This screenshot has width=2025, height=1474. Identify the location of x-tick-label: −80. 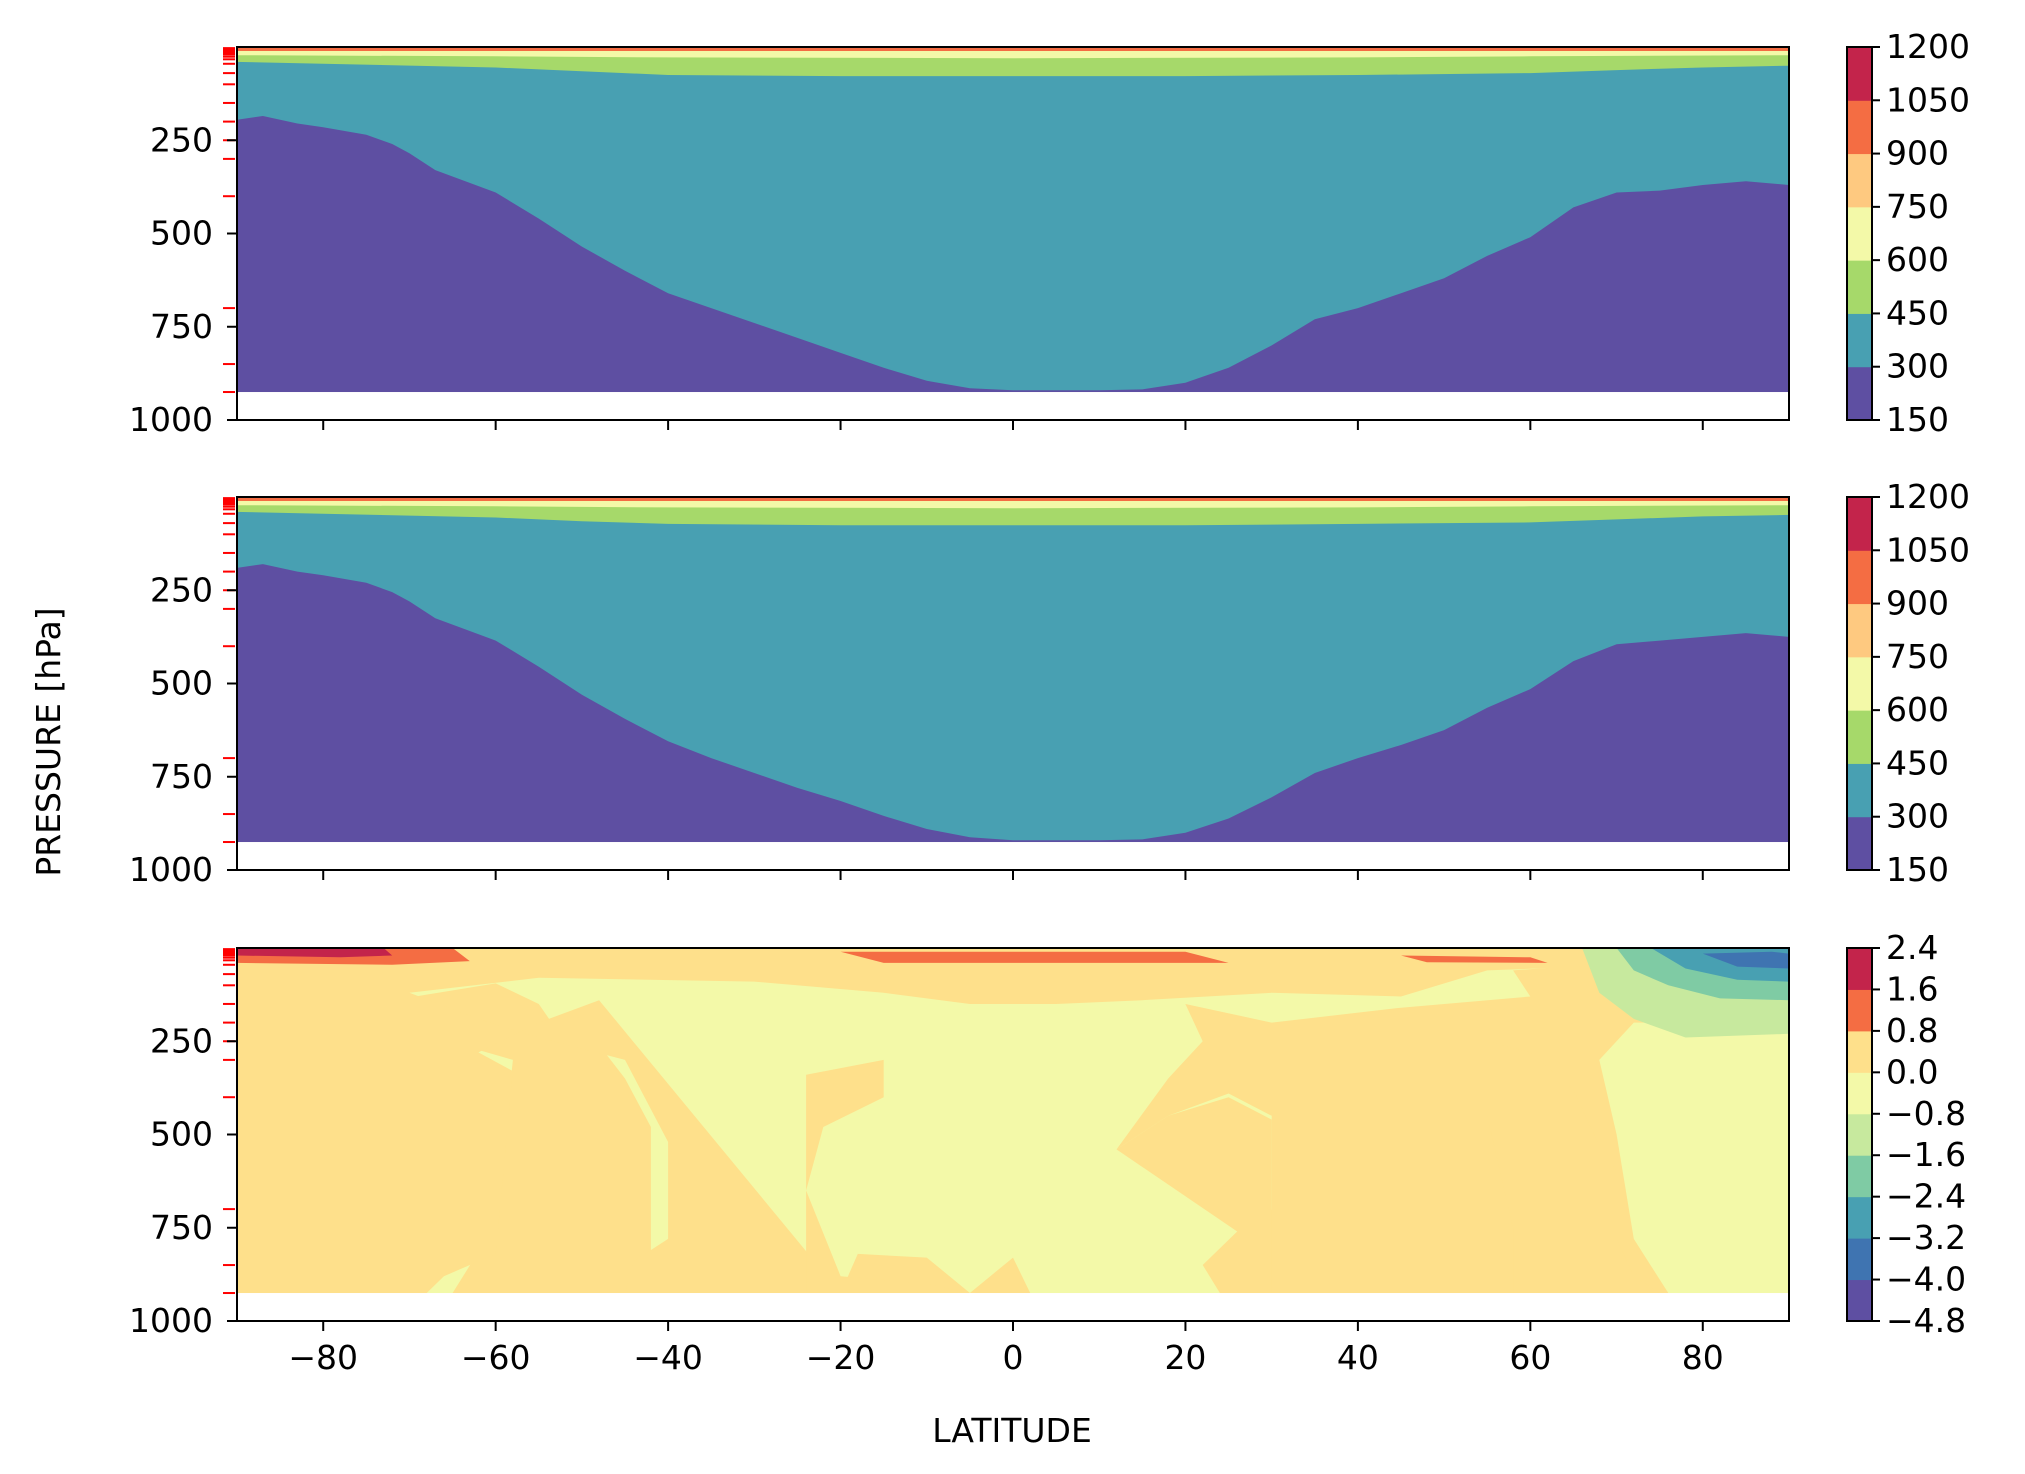
(323, 1357).